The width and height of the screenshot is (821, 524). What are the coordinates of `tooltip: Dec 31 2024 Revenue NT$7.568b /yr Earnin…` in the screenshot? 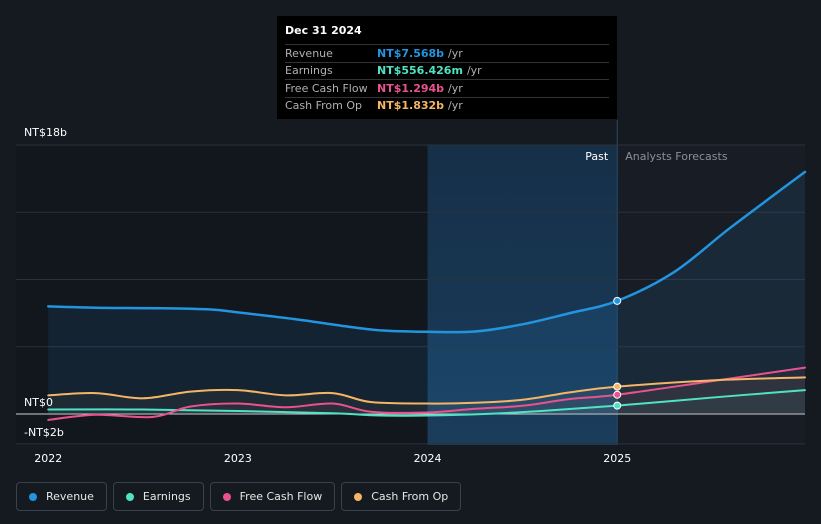 It's located at (447, 67).